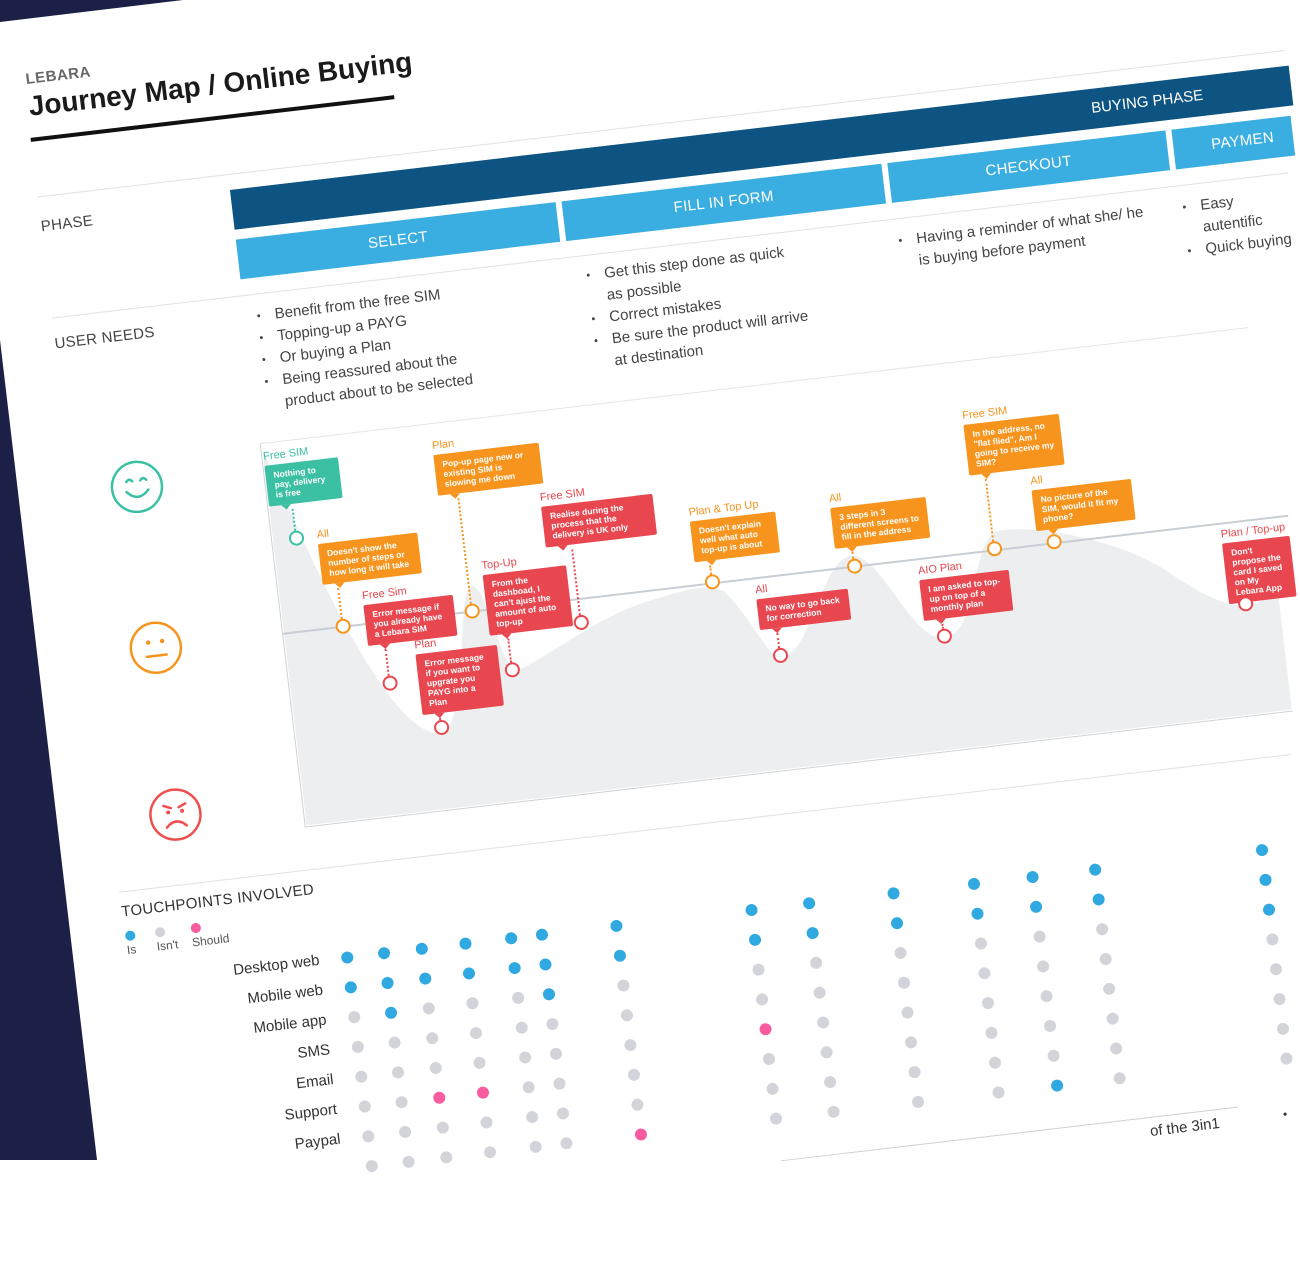 The height and width of the screenshot is (1263, 1300). What do you see at coordinates (210, 933) in the screenshot?
I see `legend-should: Should` at bounding box center [210, 933].